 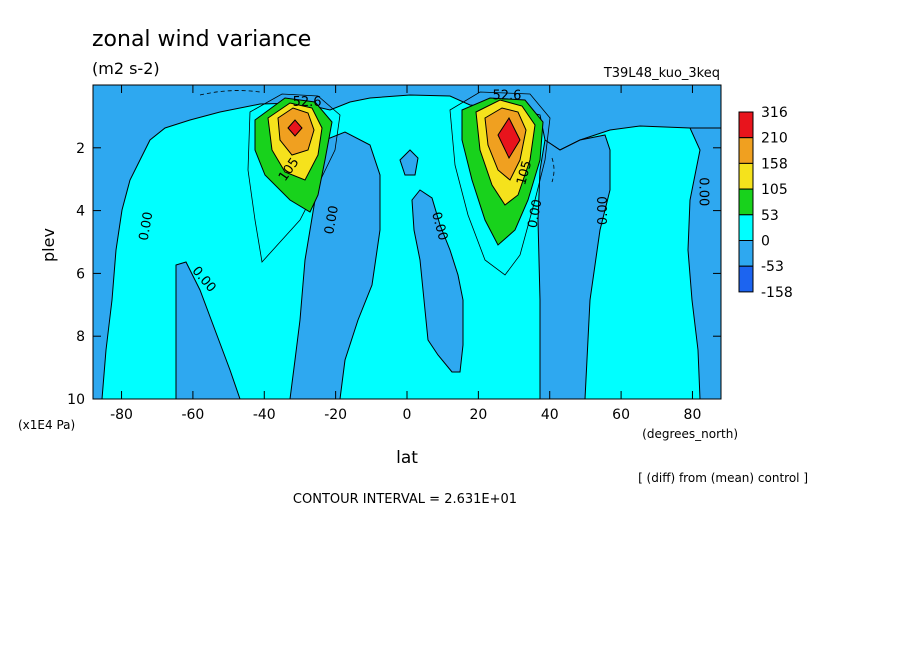 What do you see at coordinates (230, 93) in the screenshot?
I see `dashed-contour-top` at bounding box center [230, 93].